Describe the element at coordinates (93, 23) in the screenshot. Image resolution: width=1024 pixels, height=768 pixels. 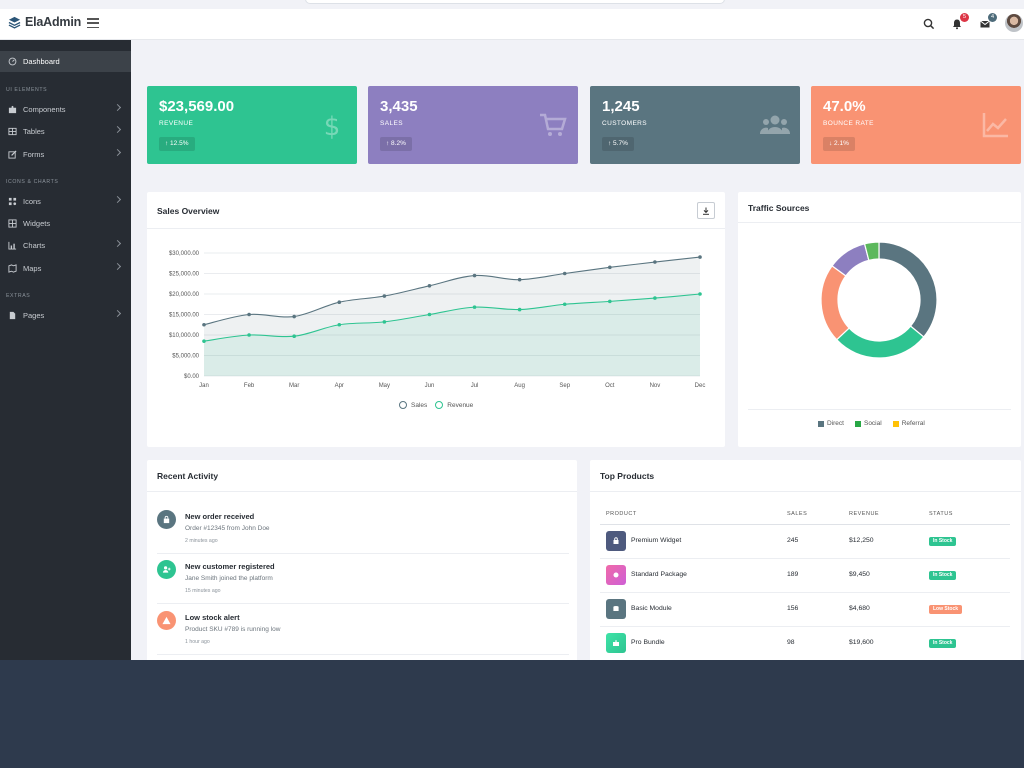
I see `menu-toggle-icon` at that location.